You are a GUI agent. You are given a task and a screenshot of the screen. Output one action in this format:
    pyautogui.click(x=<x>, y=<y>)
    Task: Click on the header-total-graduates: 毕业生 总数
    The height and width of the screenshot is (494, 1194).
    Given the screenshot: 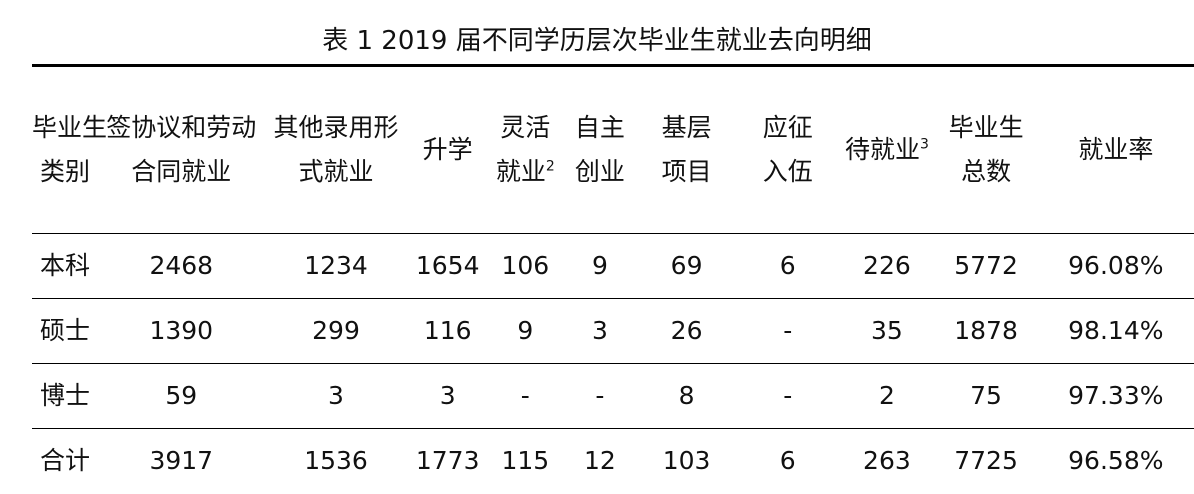 What is the action you would take?
    pyautogui.click(x=986, y=149)
    